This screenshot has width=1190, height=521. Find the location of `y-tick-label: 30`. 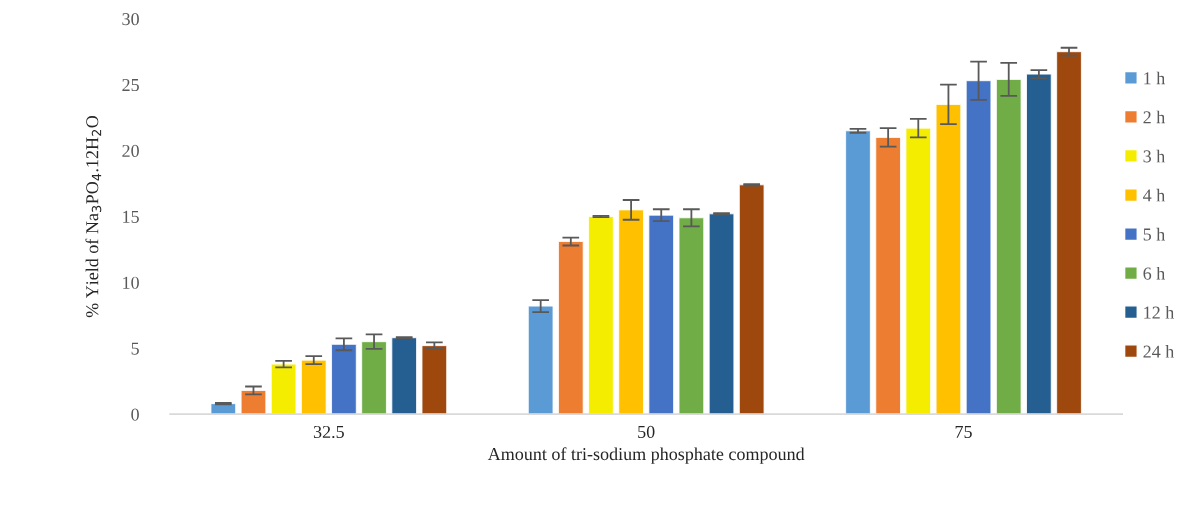

y-tick-label: 30 is located at coordinates (130, 19).